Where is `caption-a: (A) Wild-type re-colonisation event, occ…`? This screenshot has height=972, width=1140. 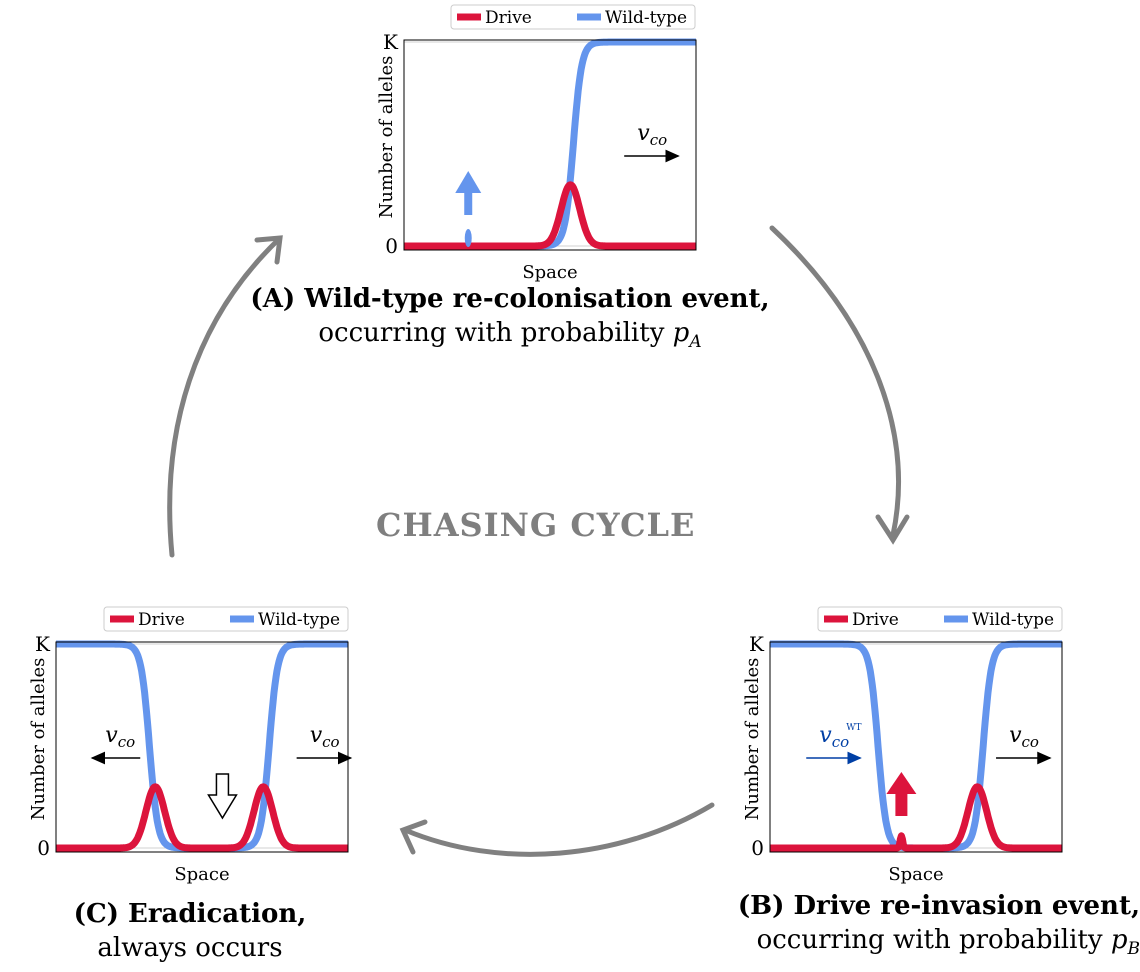 caption-a: (A) Wild-type re-colonisation event, occ… is located at coordinates (510, 318).